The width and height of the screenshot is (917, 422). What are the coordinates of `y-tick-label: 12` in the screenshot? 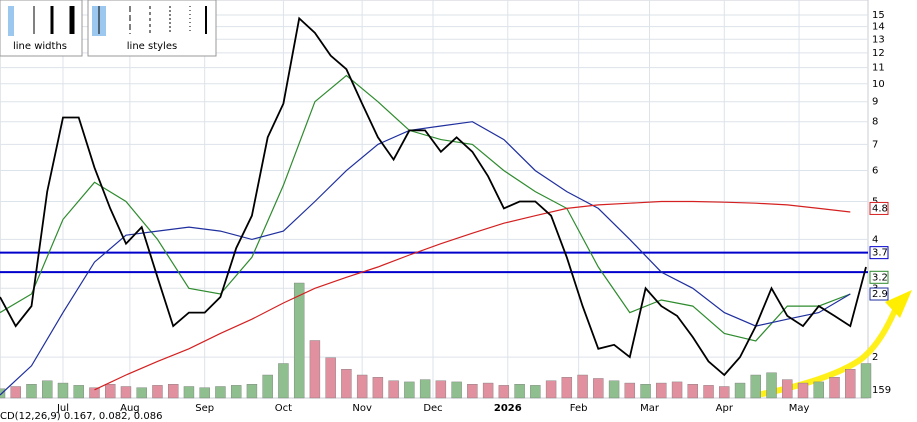 It's located at (878, 53).